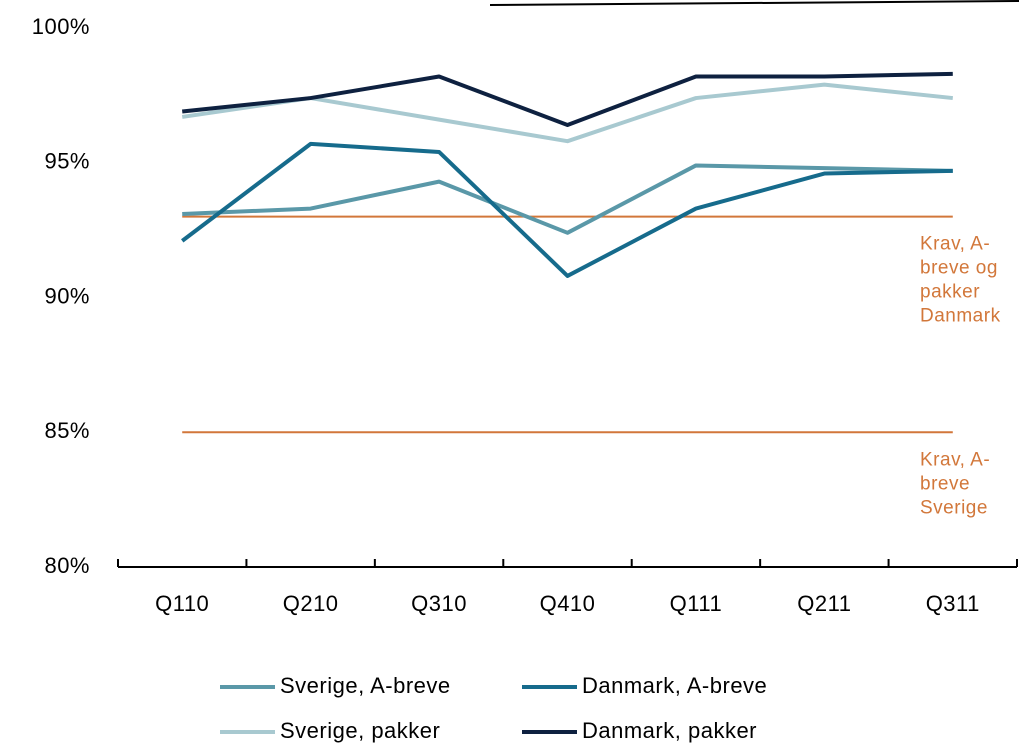  What do you see at coordinates (954, 507) in the screenshot?
I see `reference-label: Sverige` at bounding box center [954, 507].